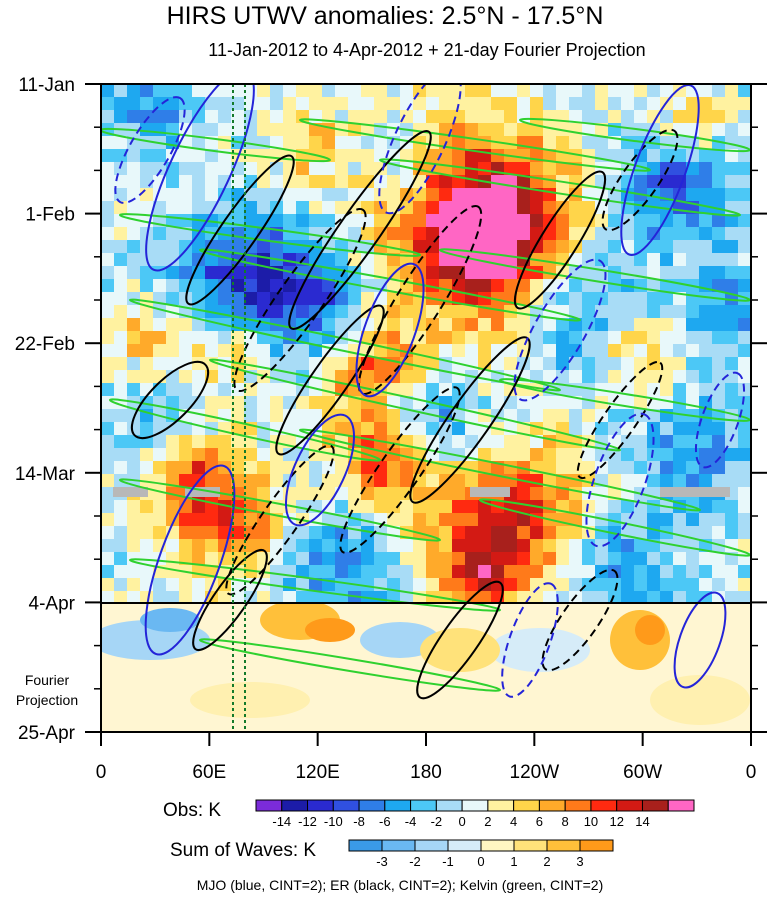  I want to click on colorbar-label: 4, so click(513, 821).